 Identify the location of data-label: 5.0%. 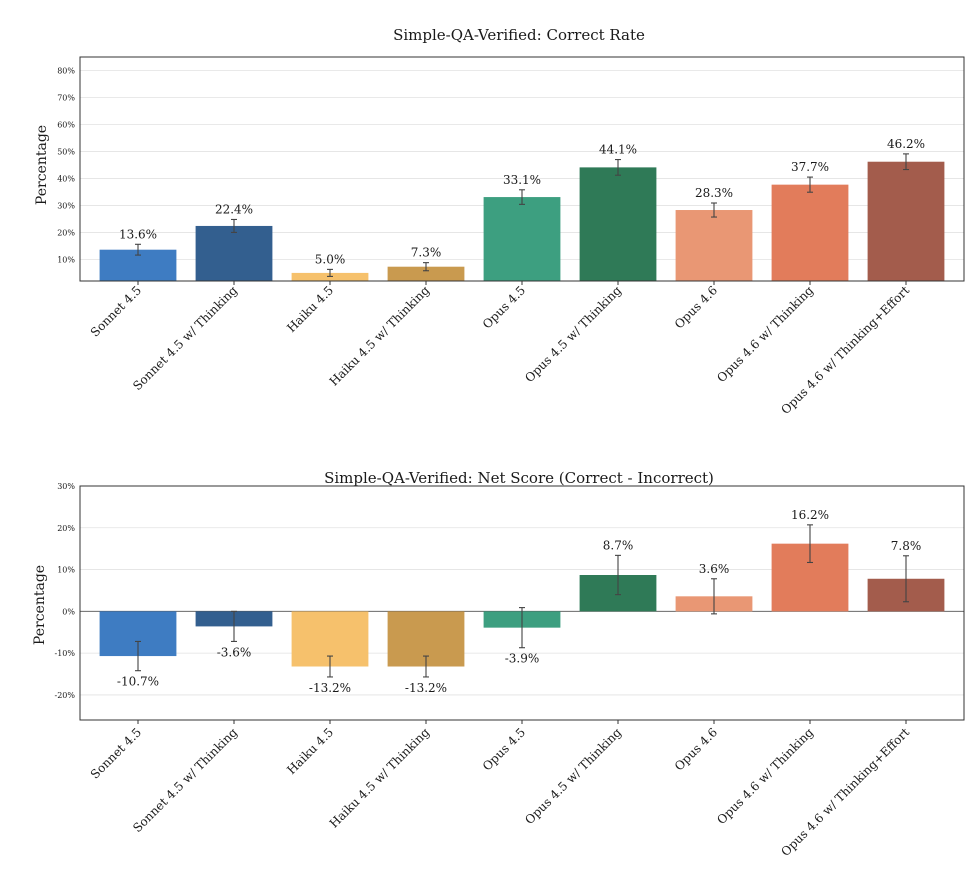
(330, 259).